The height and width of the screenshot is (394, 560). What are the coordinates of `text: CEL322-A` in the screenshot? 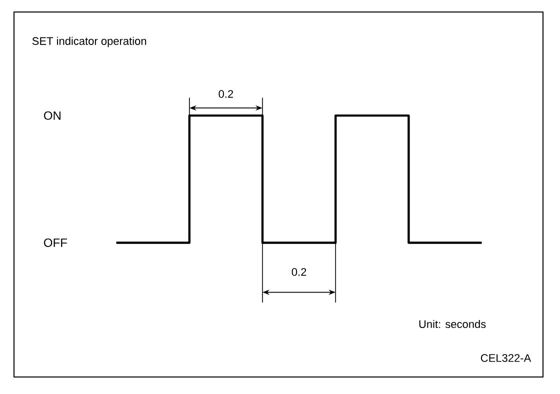 It's located at (506, 358).